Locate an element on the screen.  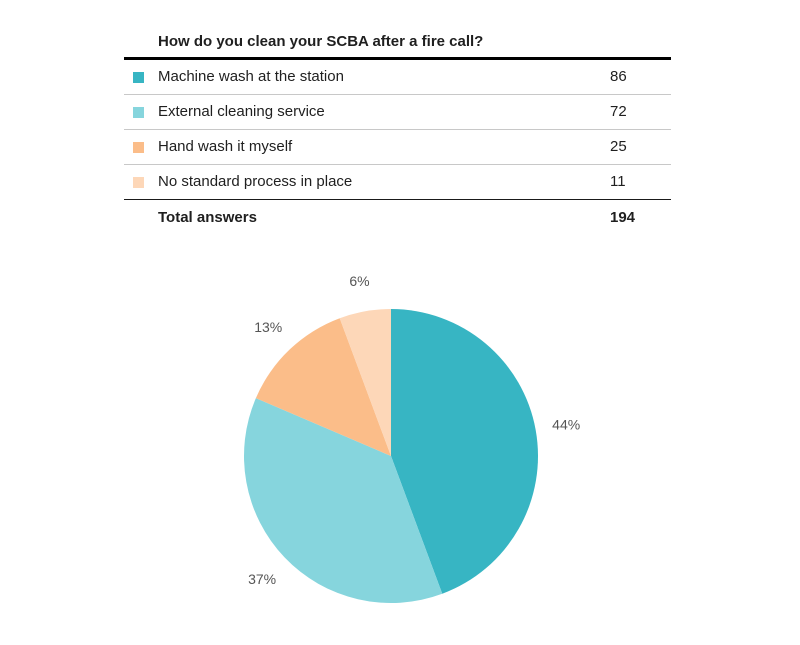
slice-percent-label: 44% is located at coordinates (566, 424).